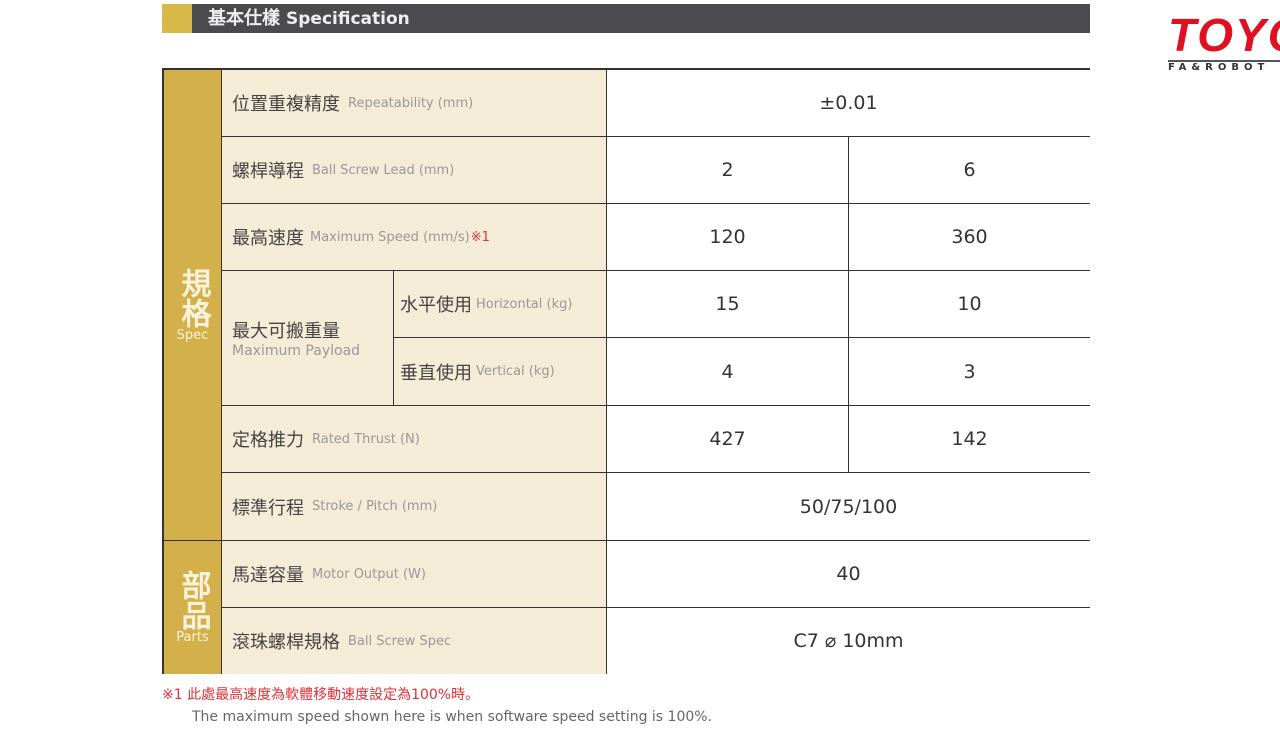  What do you see at coordinates (969, 439) in the screenshot?
I see `value-thrust-2: 142` at bounding box center [969, 439].